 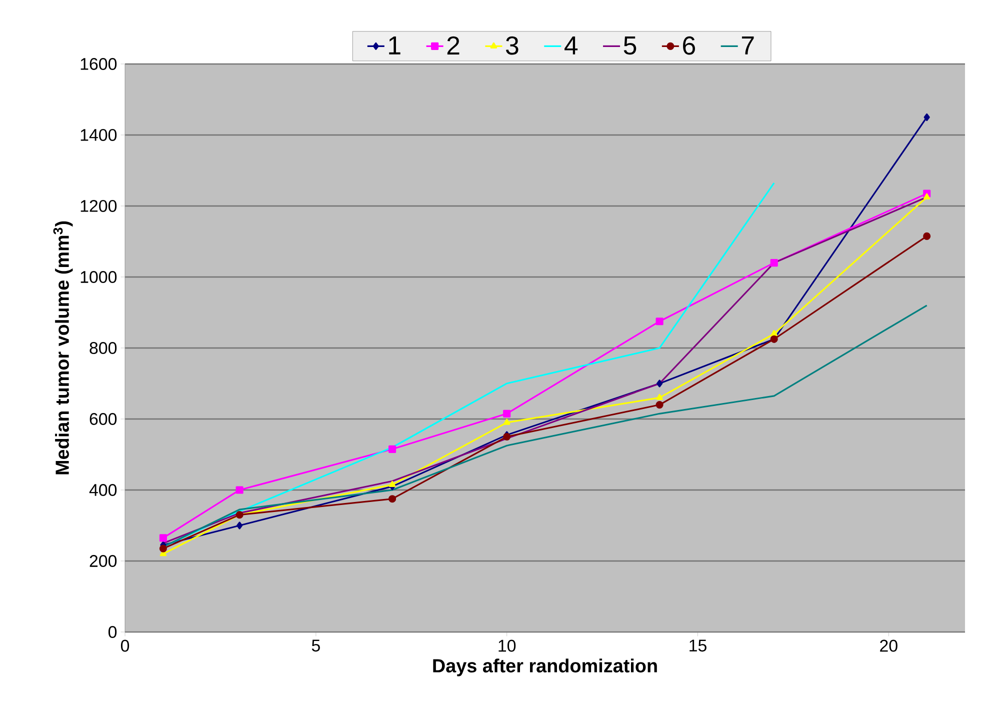 What do you see at coordinates (98, 134) in the screenshot?
I see `y-tick-label: 1400` at bounding box center [98, 134].